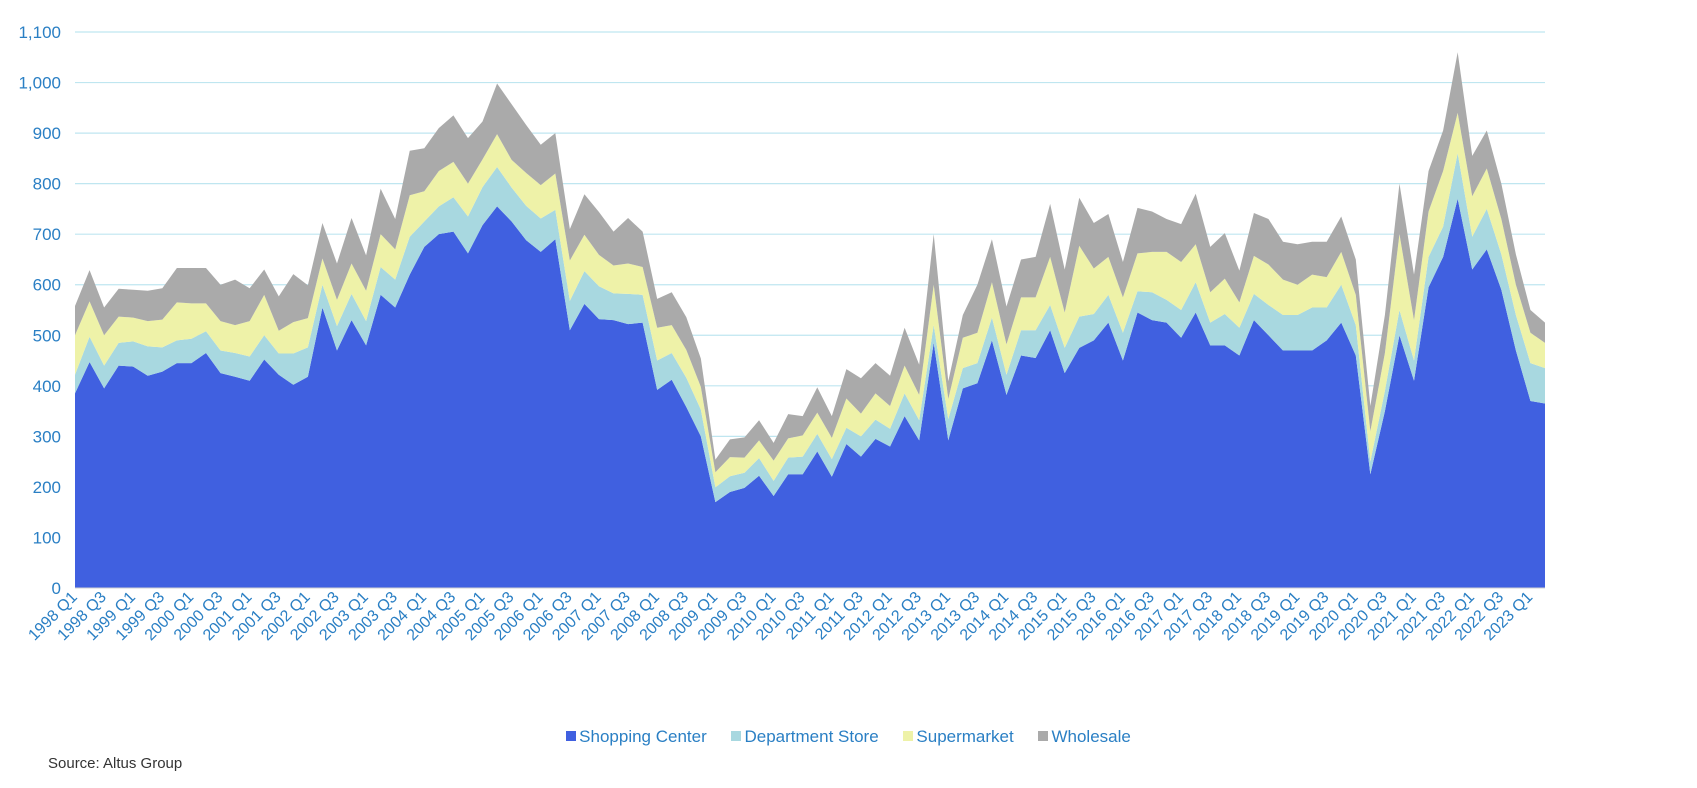 The image size is (1697, 788). Describe the element at coordinates (39, 310) in the screenshot. I see `y-axis: 0 100 200 300 400 500 600 700 800 900 1,000 1,100` at that location.